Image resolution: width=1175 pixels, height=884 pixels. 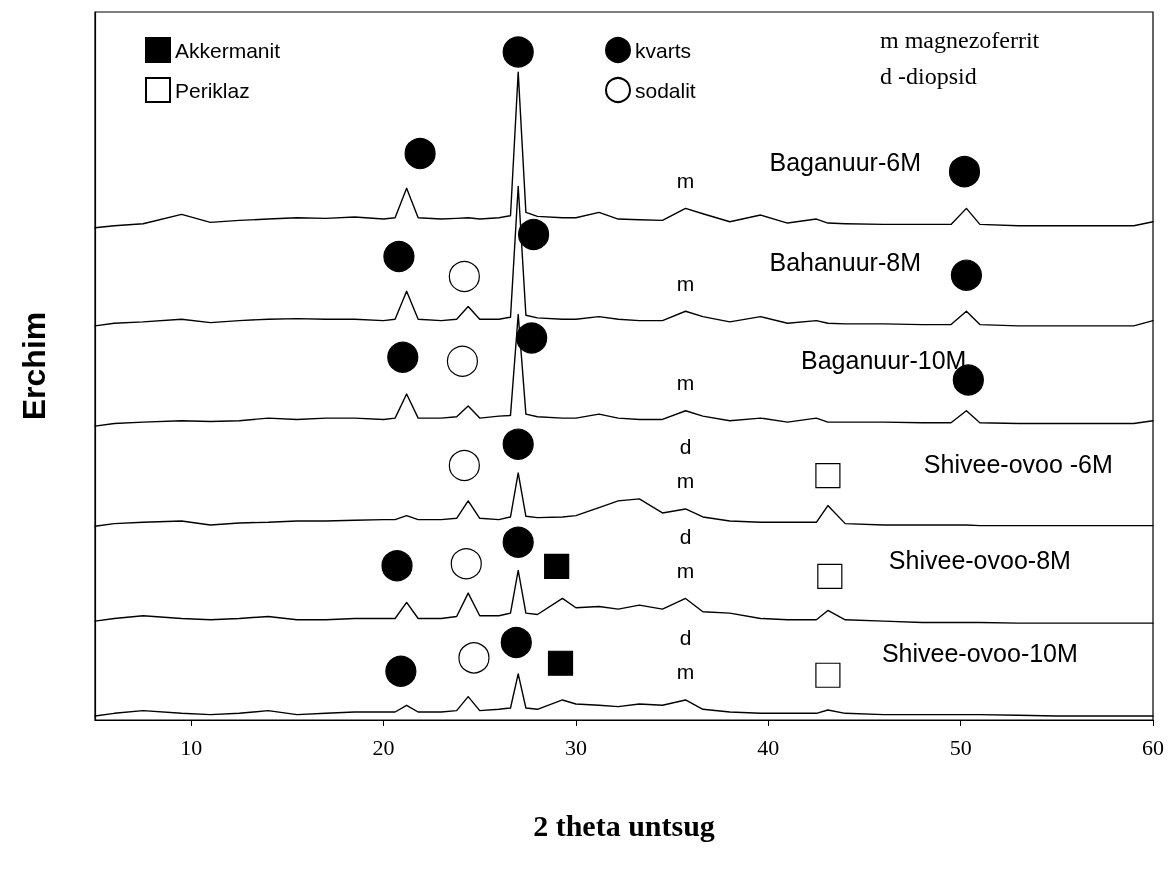 I want to click on legend-label: Periklaz, so click(x=212, y=90).